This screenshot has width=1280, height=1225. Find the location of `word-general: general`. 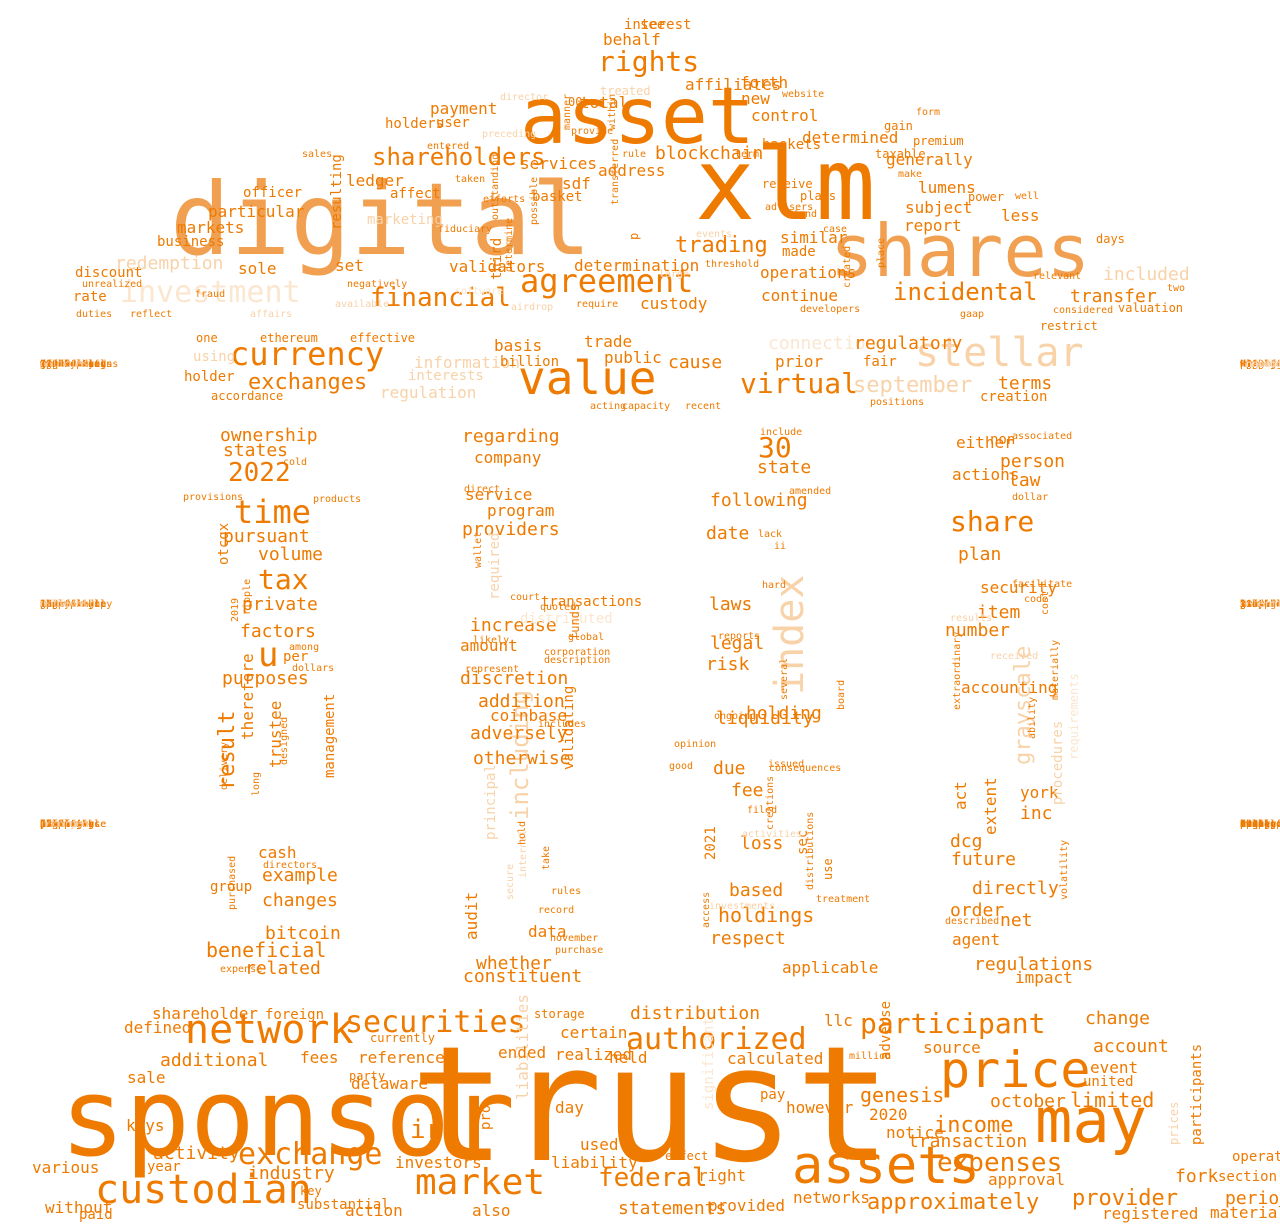

word-general: general is located at coordinates (1260, 604).